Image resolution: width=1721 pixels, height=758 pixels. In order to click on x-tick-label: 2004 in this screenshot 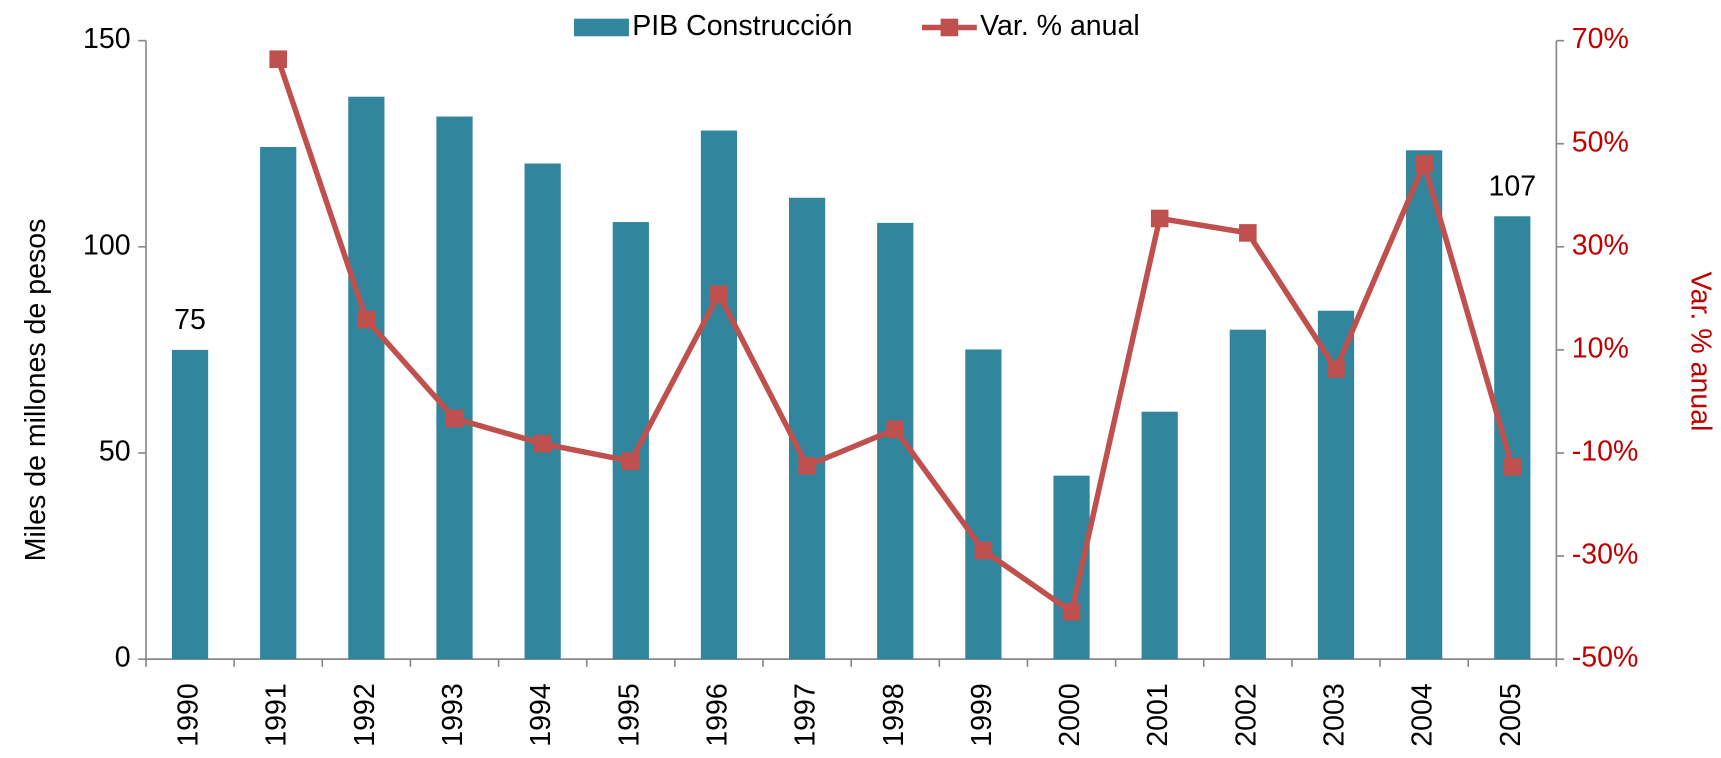, I will do `click(1423, 715)`.